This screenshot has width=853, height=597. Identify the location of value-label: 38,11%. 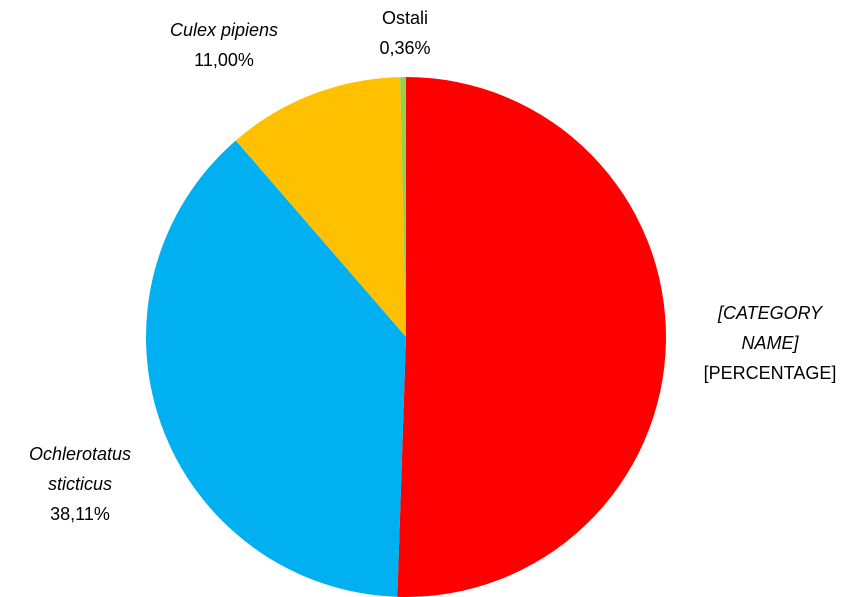
(80, 514).